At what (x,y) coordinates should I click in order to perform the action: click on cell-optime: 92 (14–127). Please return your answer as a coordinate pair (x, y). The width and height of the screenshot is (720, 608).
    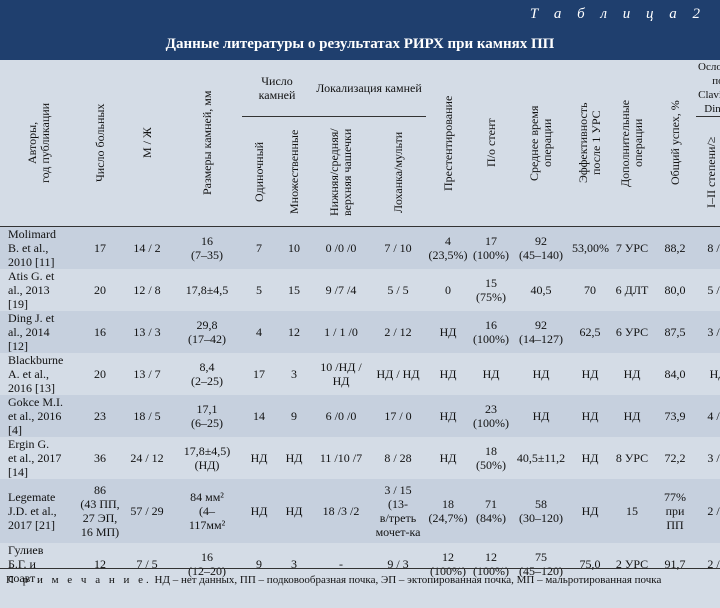
    Looking at the image, I should click on (541, 332).